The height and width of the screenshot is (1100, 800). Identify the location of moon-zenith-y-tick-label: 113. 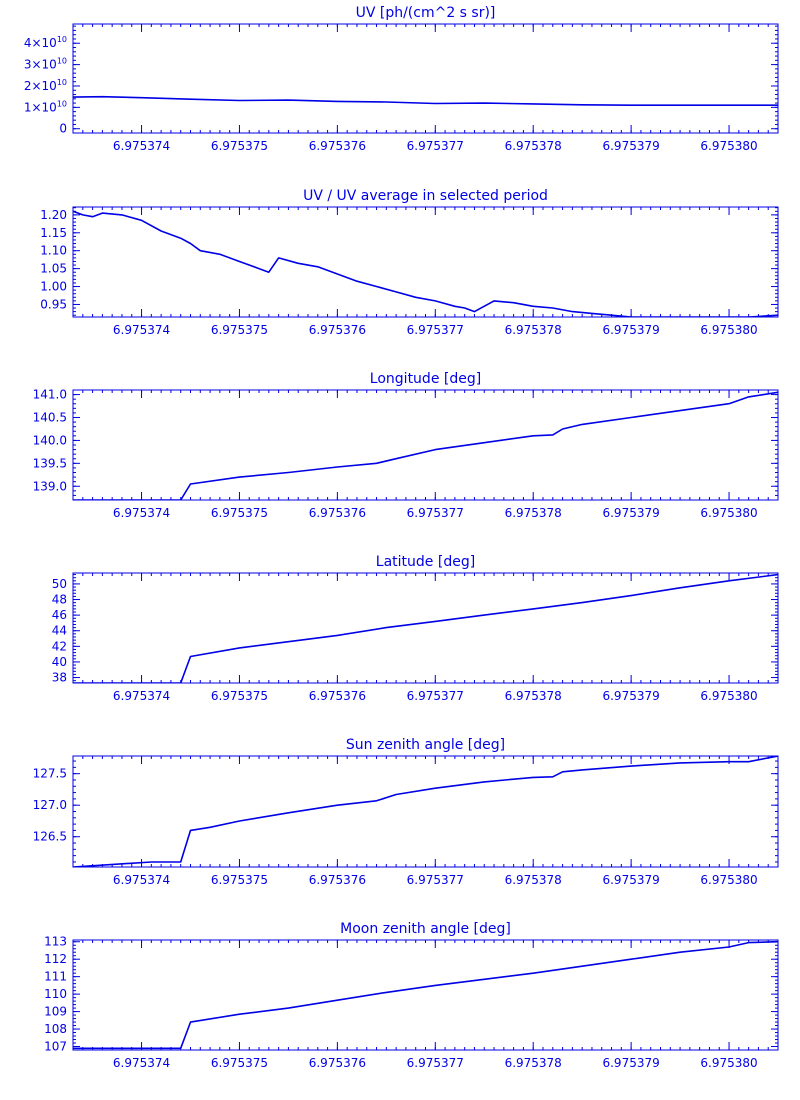
(55, 942).